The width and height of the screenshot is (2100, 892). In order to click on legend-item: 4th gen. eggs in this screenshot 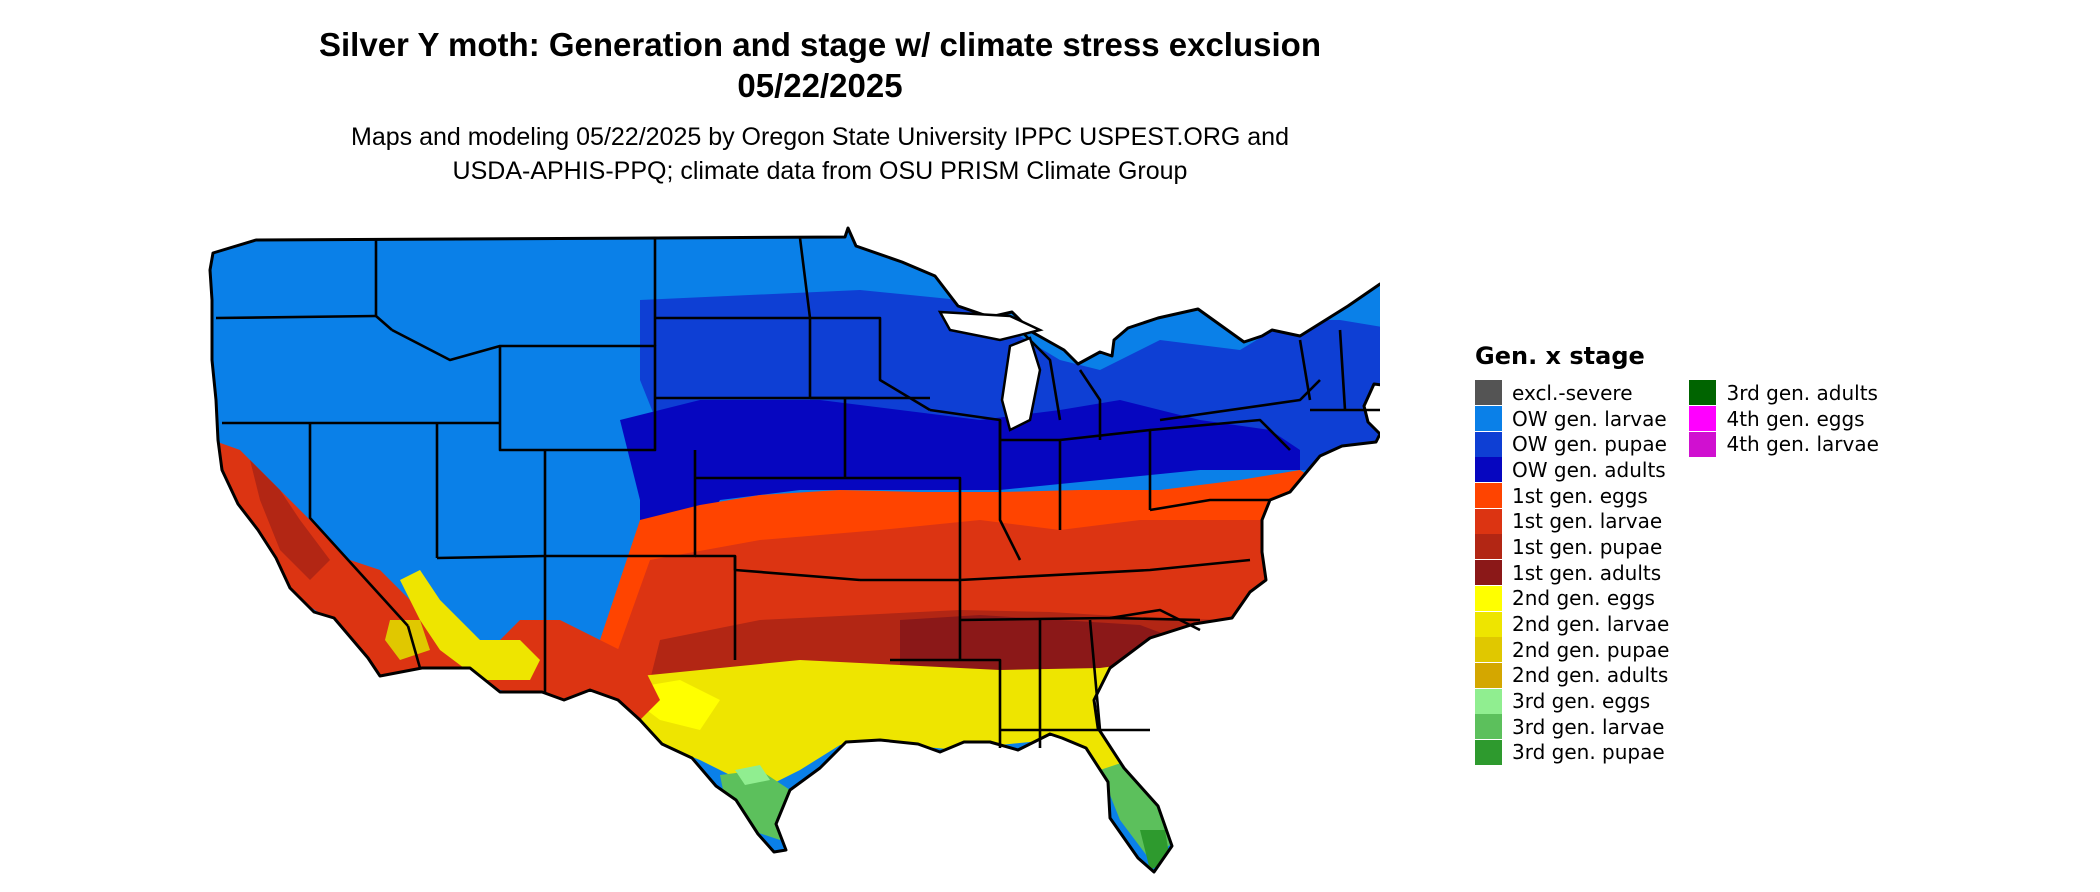, I will do `click(1783, 419)`.